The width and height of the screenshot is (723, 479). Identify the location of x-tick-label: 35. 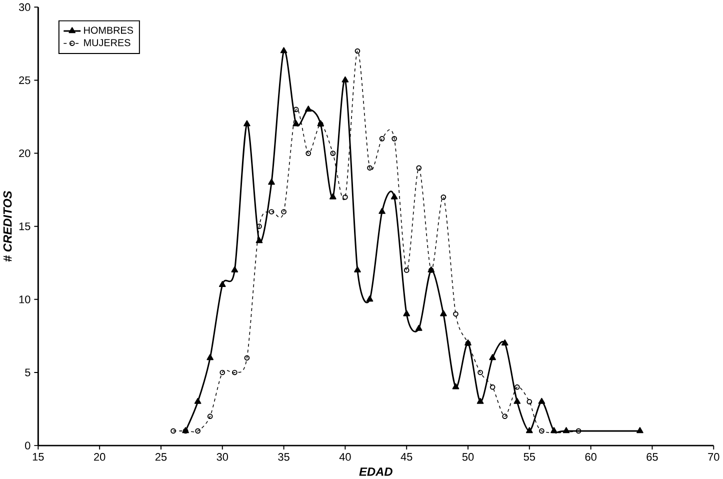
(284, 457).